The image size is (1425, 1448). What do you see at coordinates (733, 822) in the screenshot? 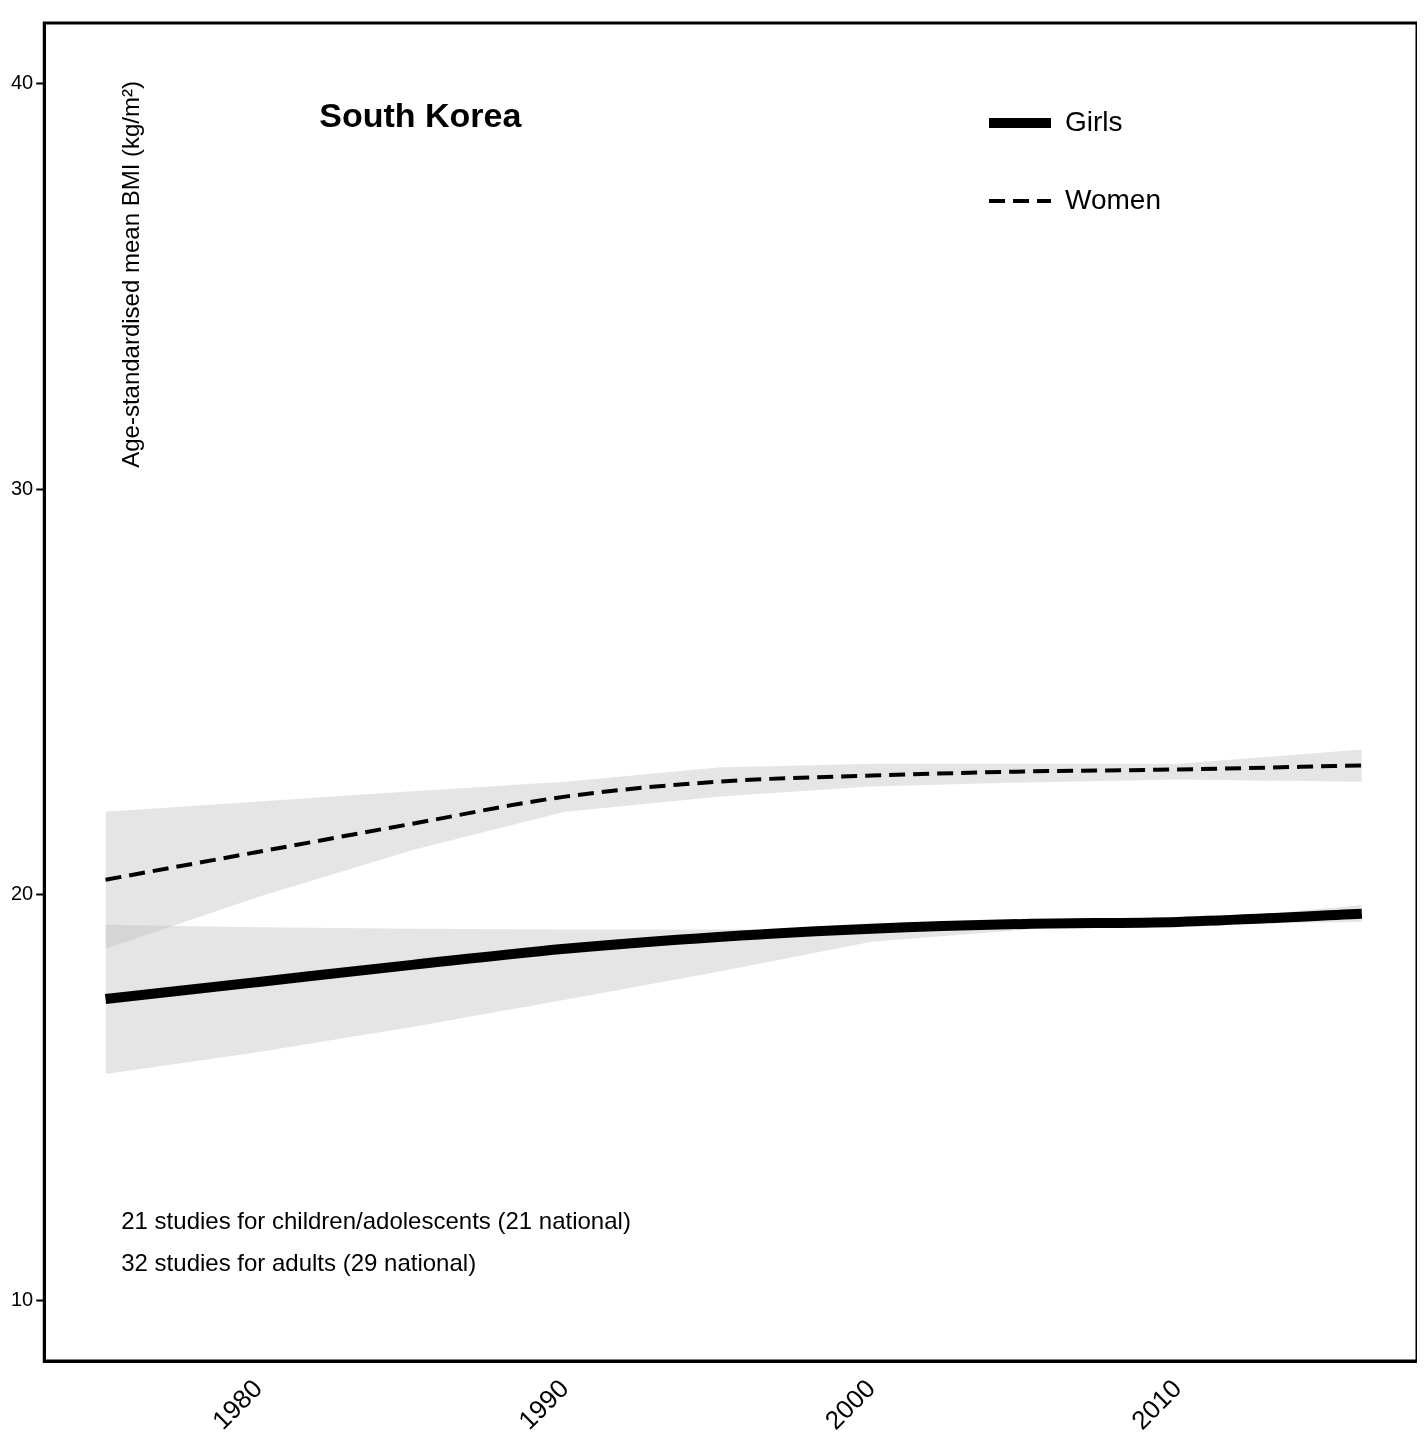
I see `line-series` at bounding box center [733, 822].